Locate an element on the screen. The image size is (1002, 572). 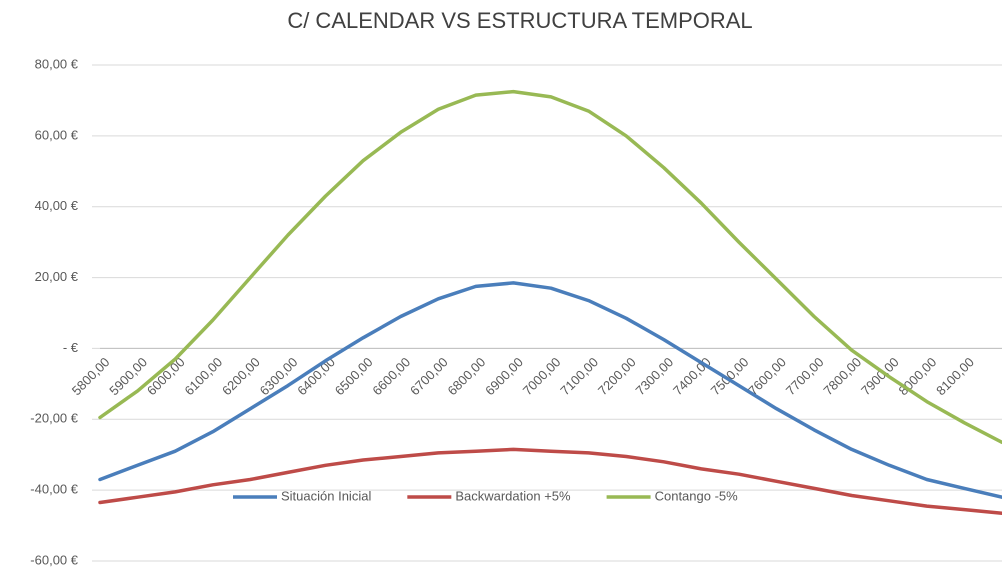
x-tick-label: 7800,00 is located at coordinates (842, 376).